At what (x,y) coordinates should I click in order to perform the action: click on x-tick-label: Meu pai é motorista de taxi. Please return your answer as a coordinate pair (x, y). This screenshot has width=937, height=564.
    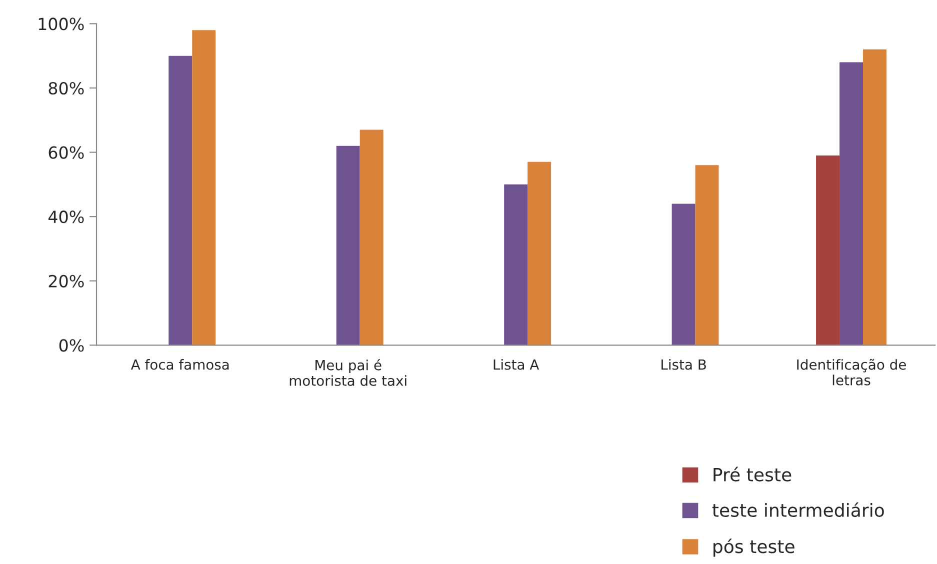
    Looking at the image, I should click on (348, 372).